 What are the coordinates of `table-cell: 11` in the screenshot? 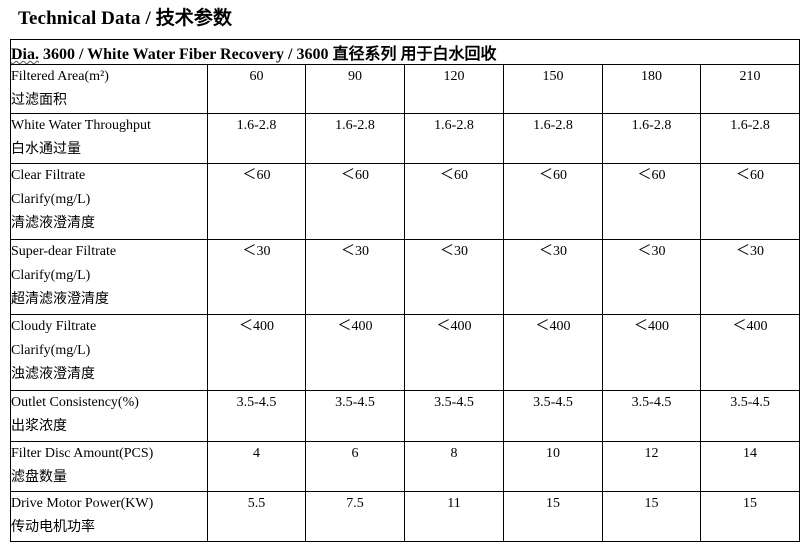 It's located at (454, 516).